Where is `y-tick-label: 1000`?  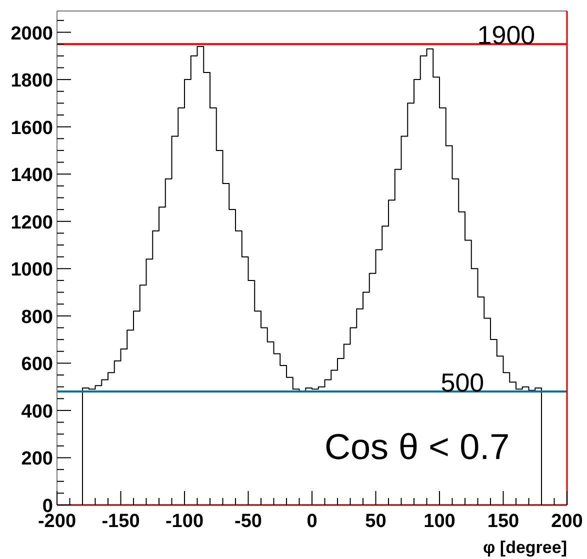 y-tick-label: 1000 is located at coordinates (31, 270).